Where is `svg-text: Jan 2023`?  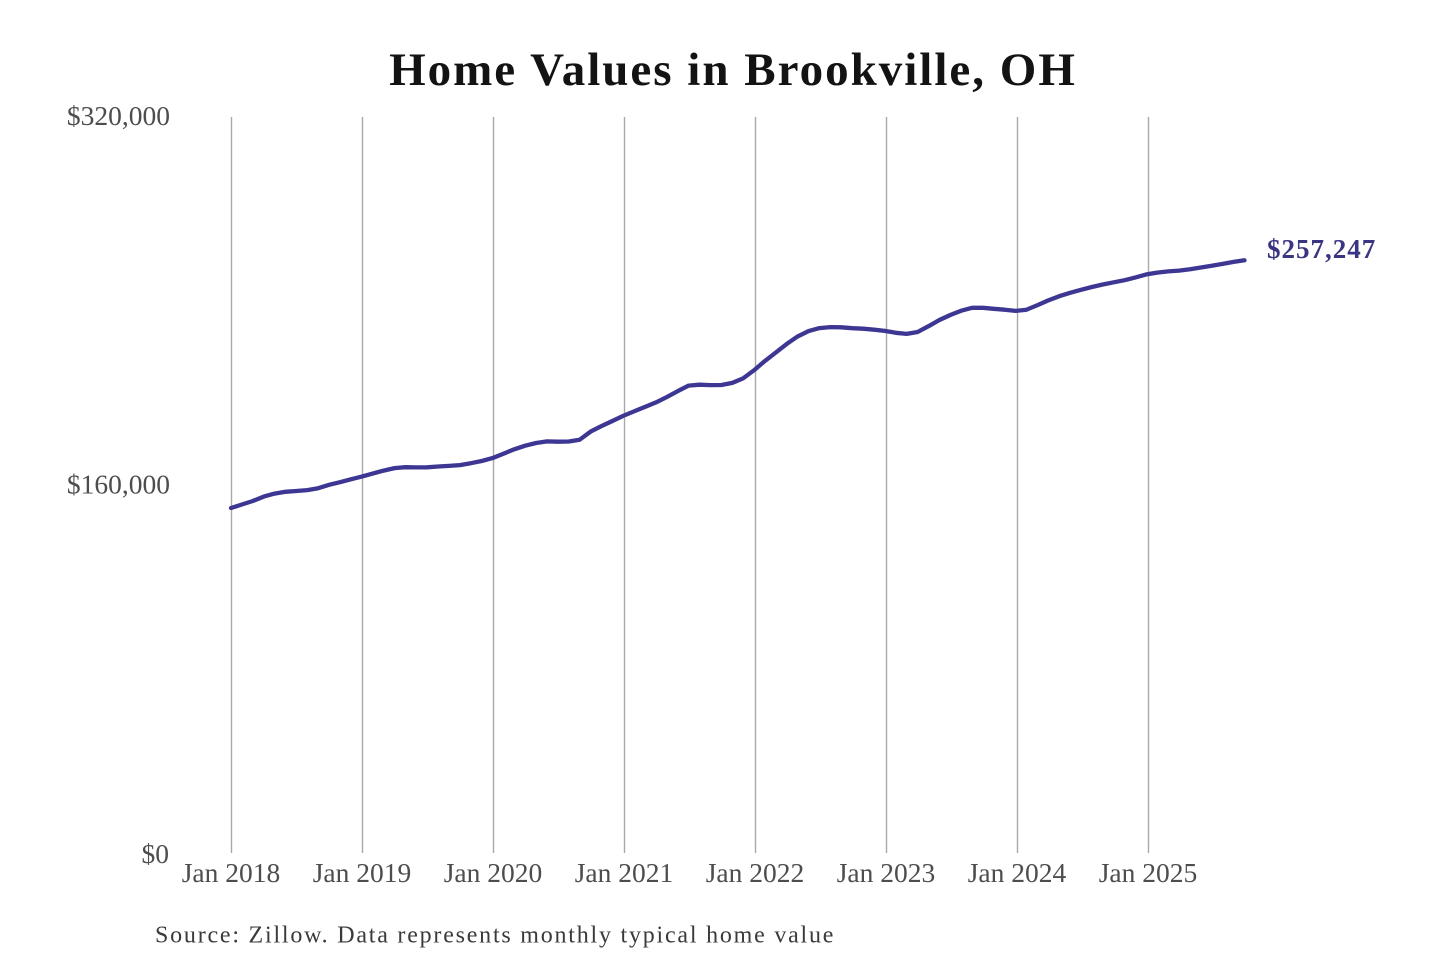
svg-text: Jan 2023 is located at coordinates (886, 872).